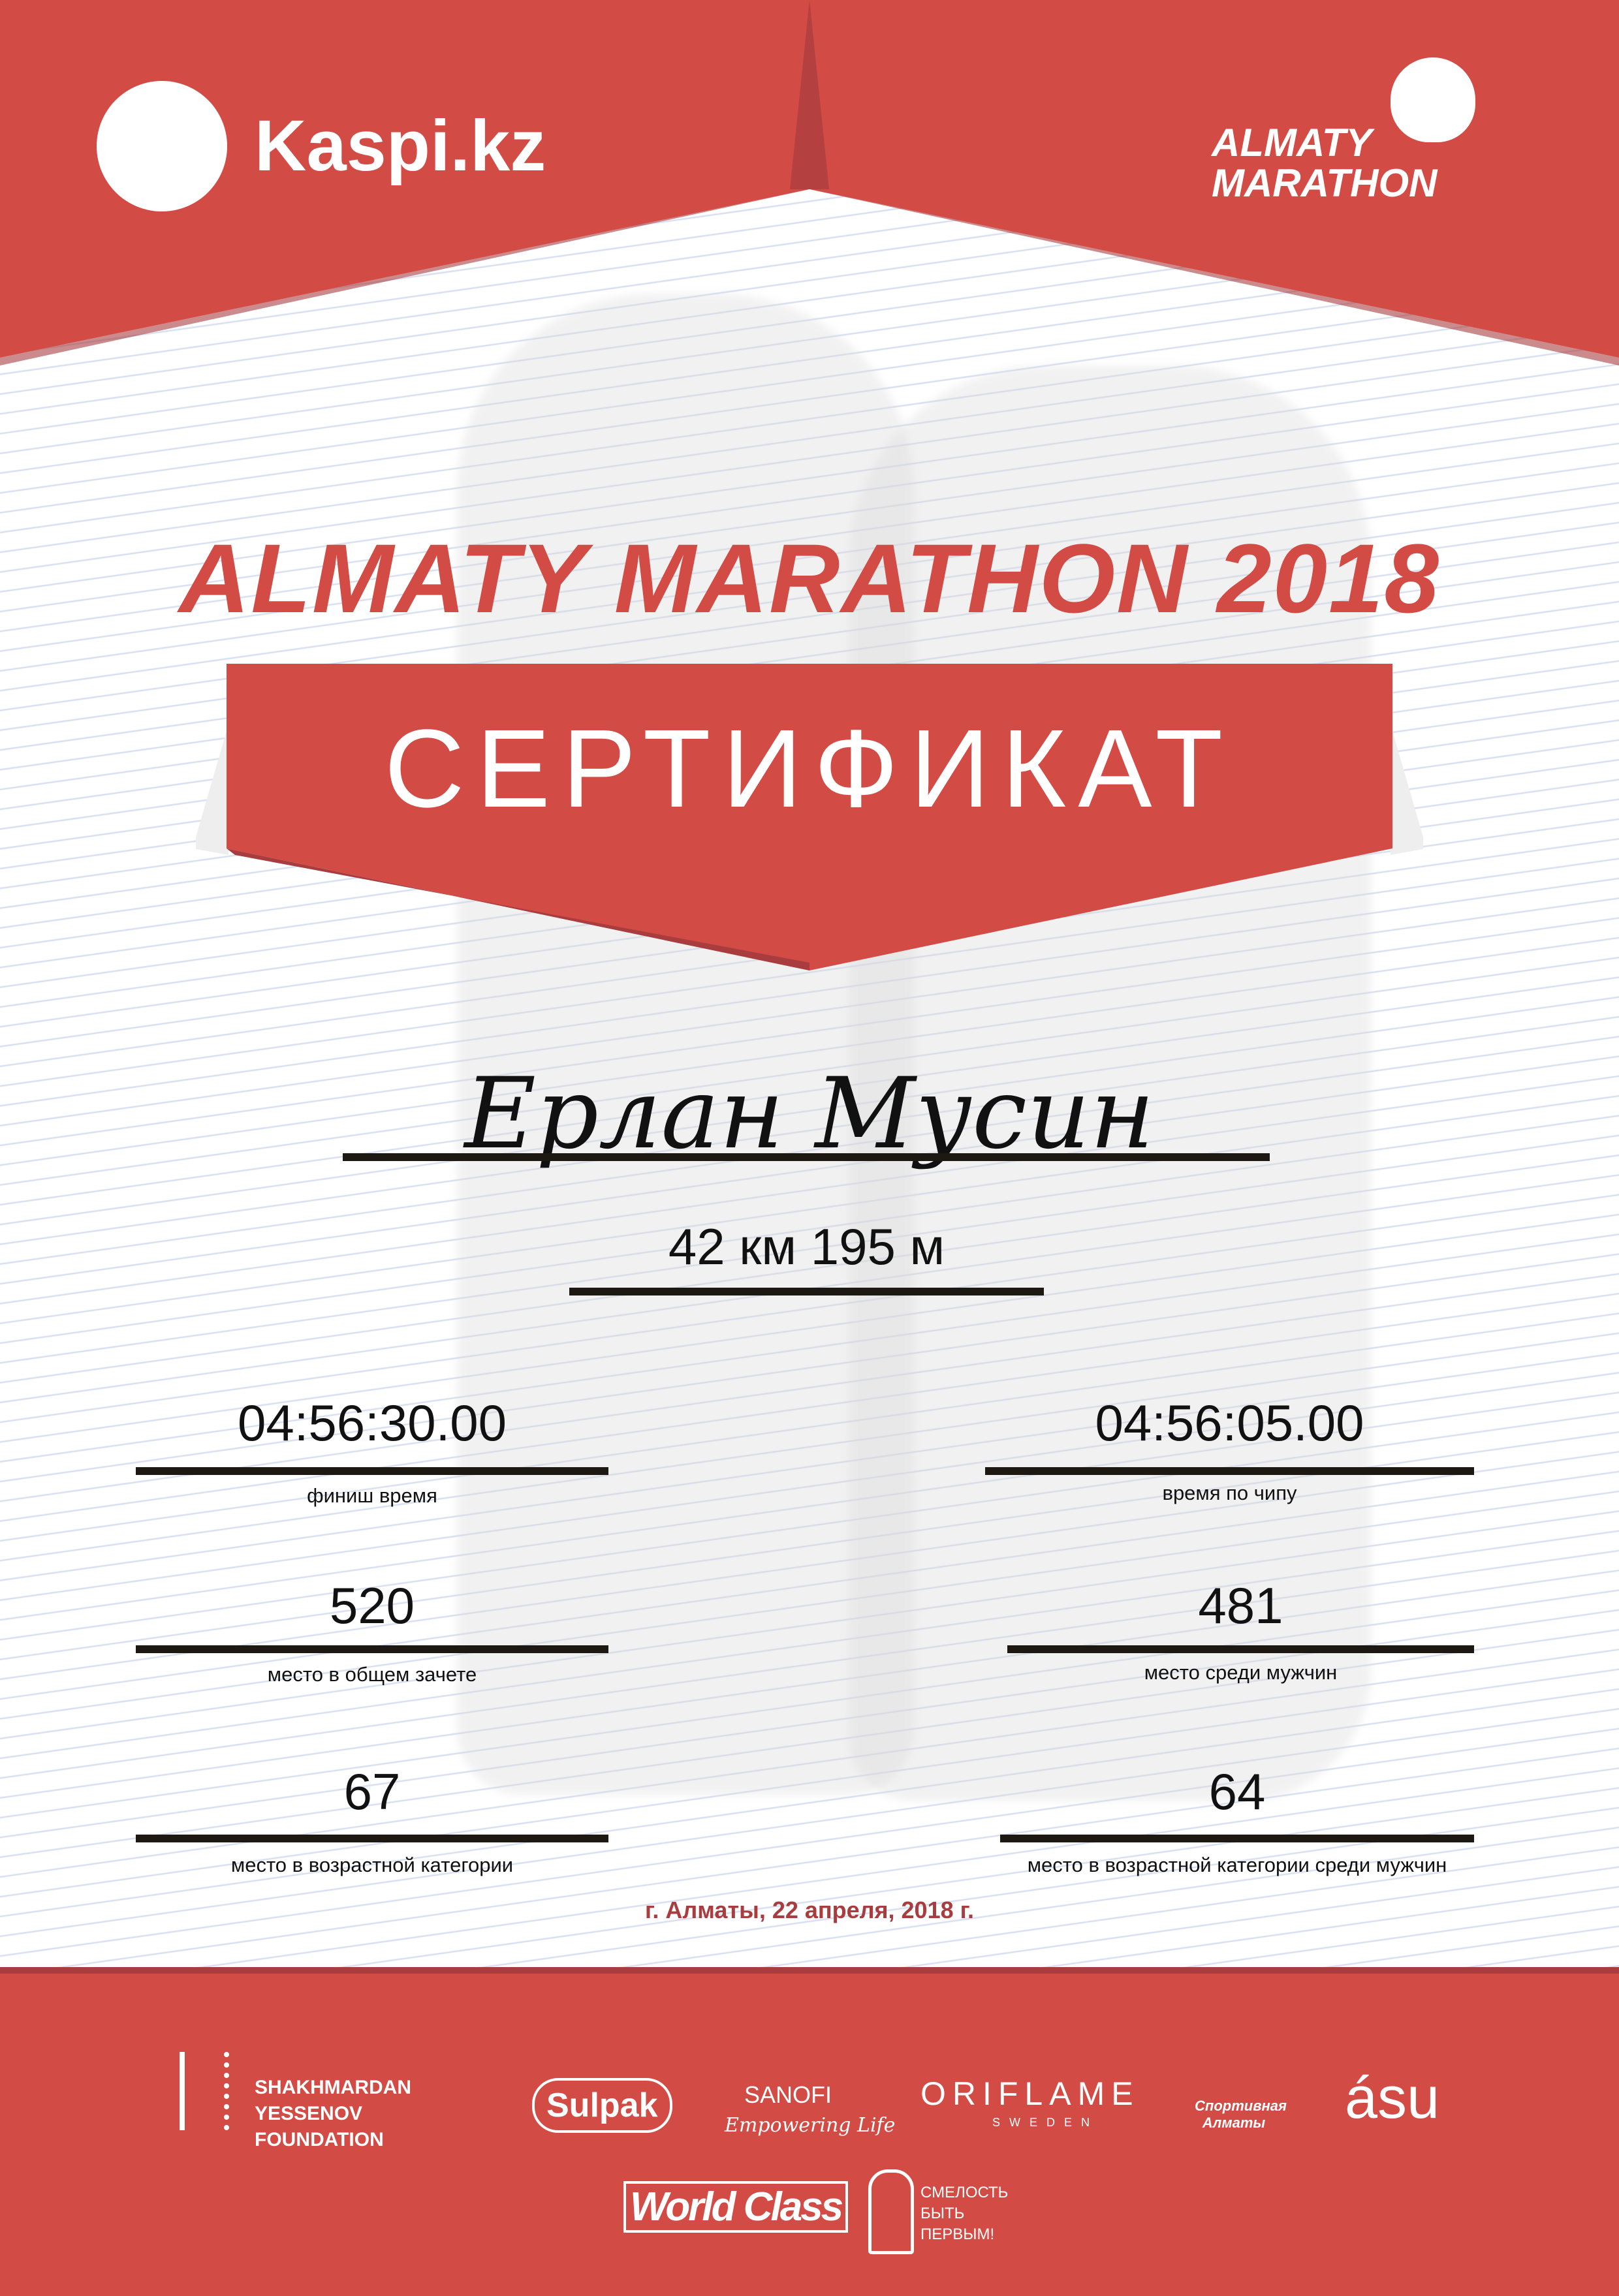 The width and height of the screenshot is (1619, 2296). Describe the element at coordinates (162, 146) in the screenshot. I see `kaspi-logo-icon` at that location.